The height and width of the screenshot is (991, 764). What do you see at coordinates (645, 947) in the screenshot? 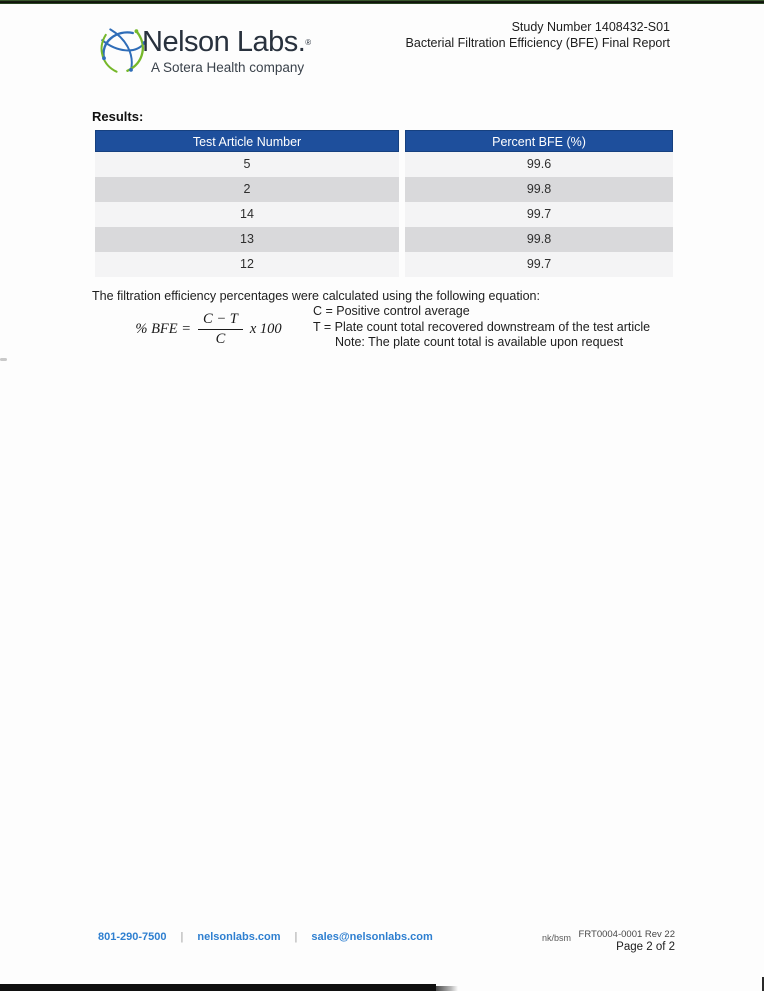
I see `page-number: Page 2 of 2` at bounding box center [645, 947].